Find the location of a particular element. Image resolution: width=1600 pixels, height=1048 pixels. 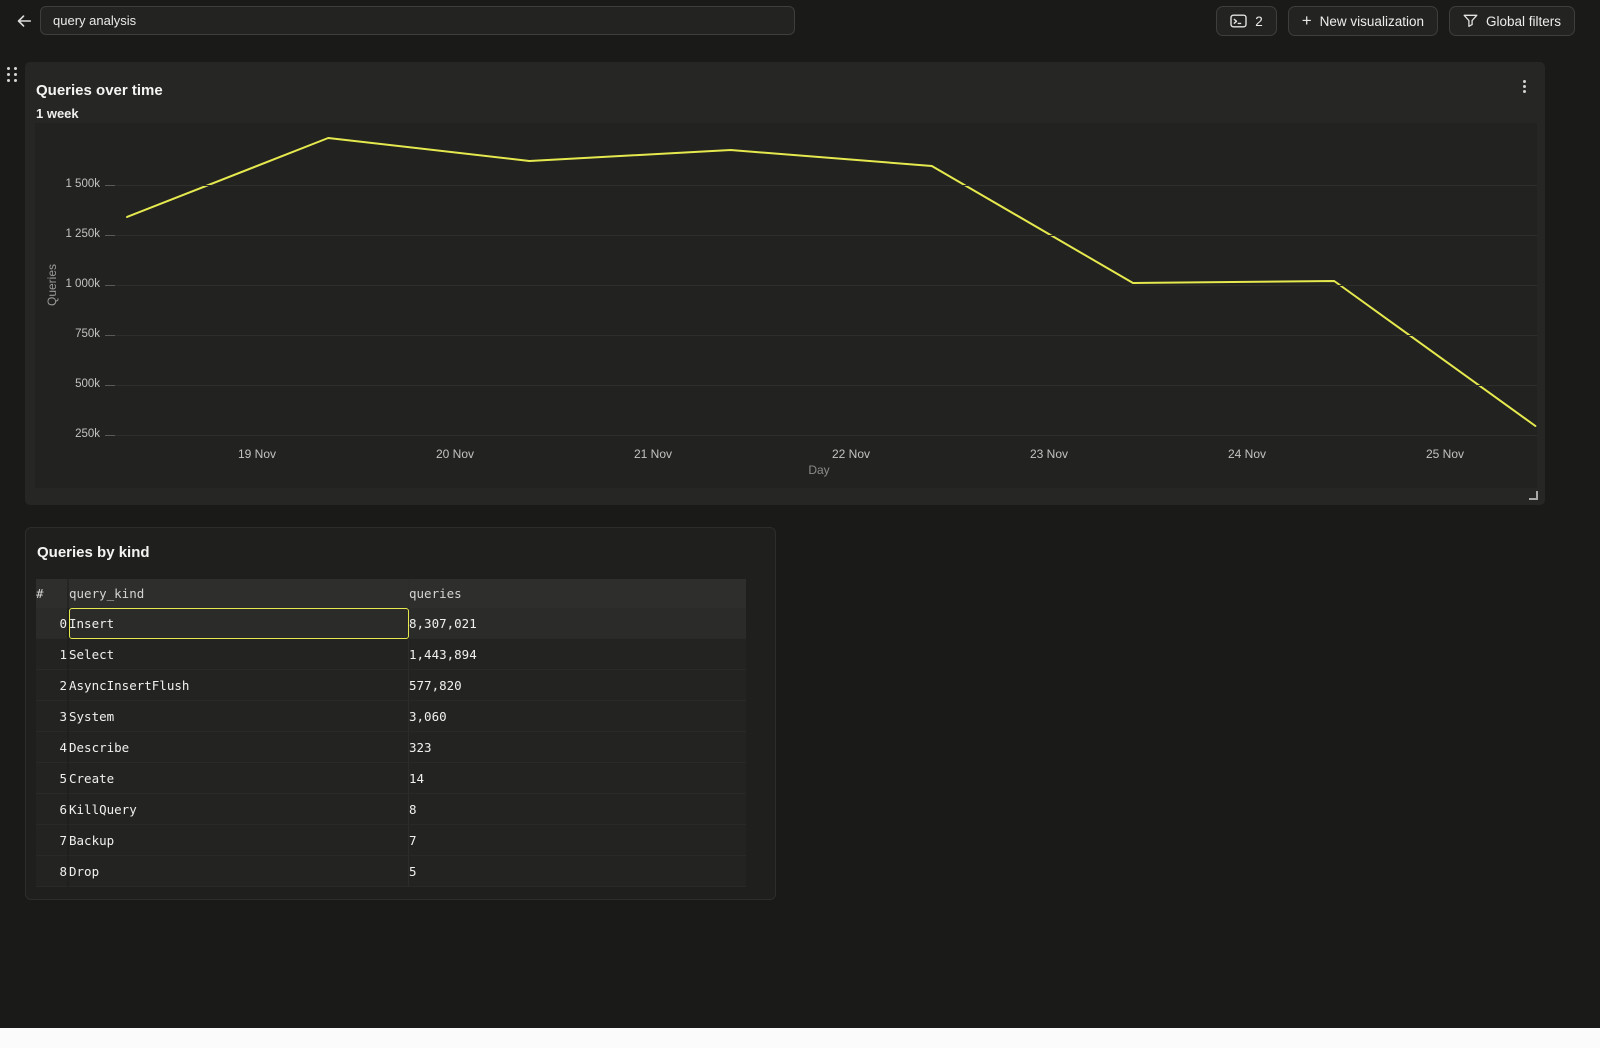

topbar-actions: 2 + New visualization Global filters is located at coordinates (1395, 21).